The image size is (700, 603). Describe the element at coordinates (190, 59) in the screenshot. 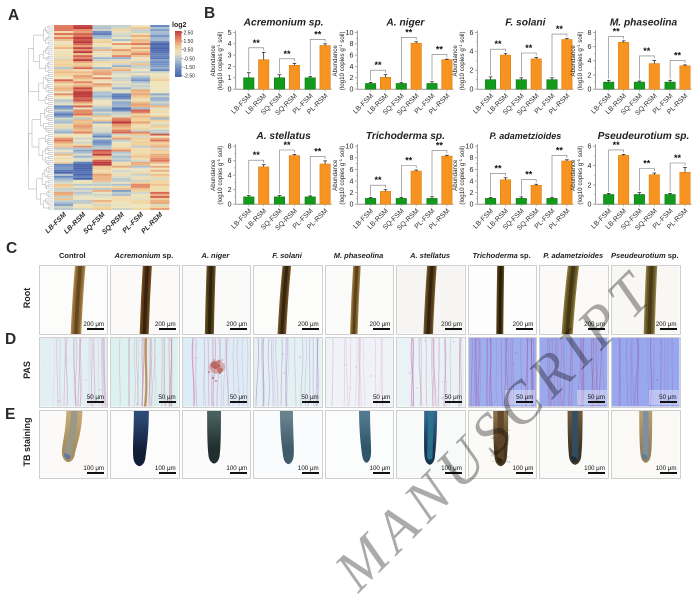

I see `svg-text: -0.50` at that location.